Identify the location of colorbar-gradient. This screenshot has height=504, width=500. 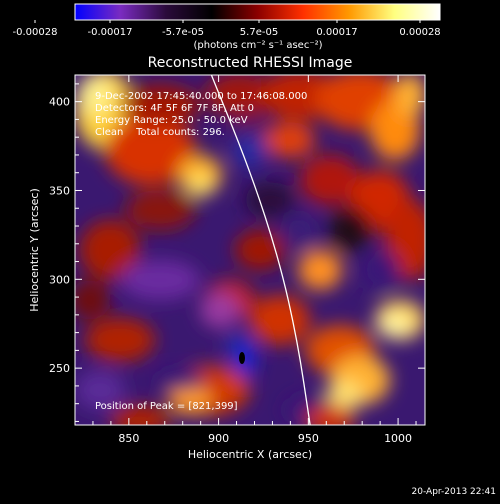
(257, 12).